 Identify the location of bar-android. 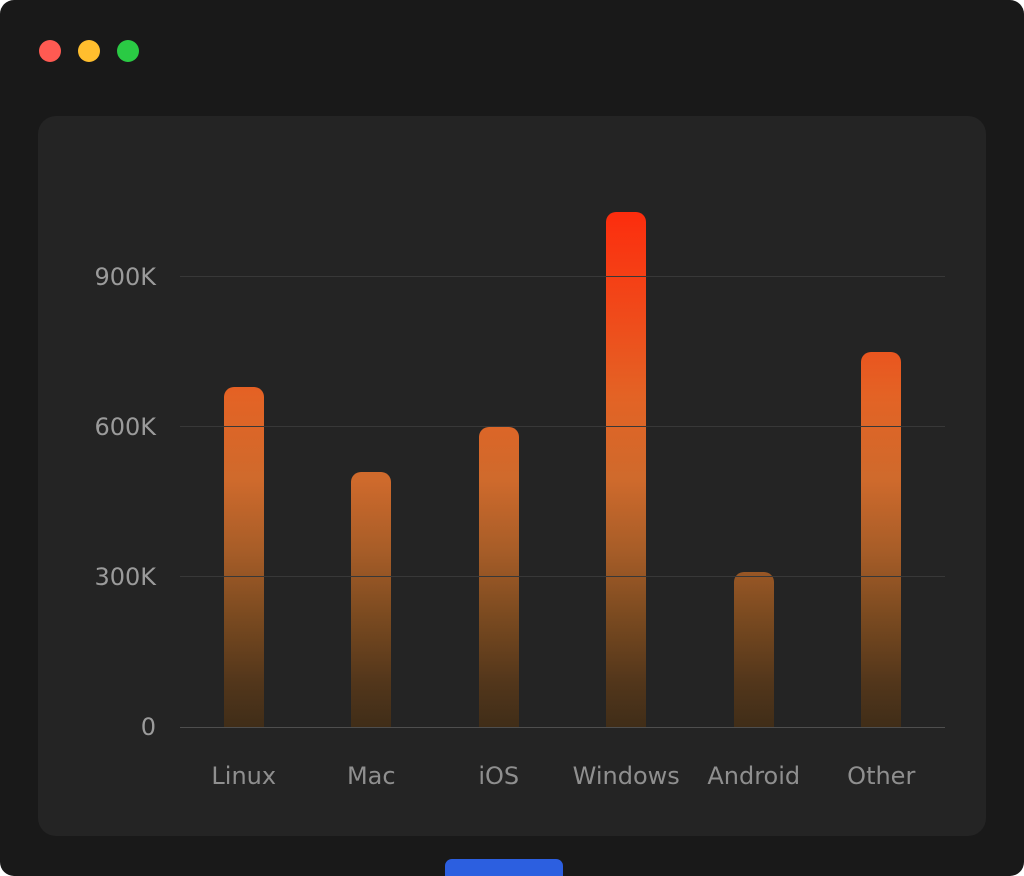
(753, 649).